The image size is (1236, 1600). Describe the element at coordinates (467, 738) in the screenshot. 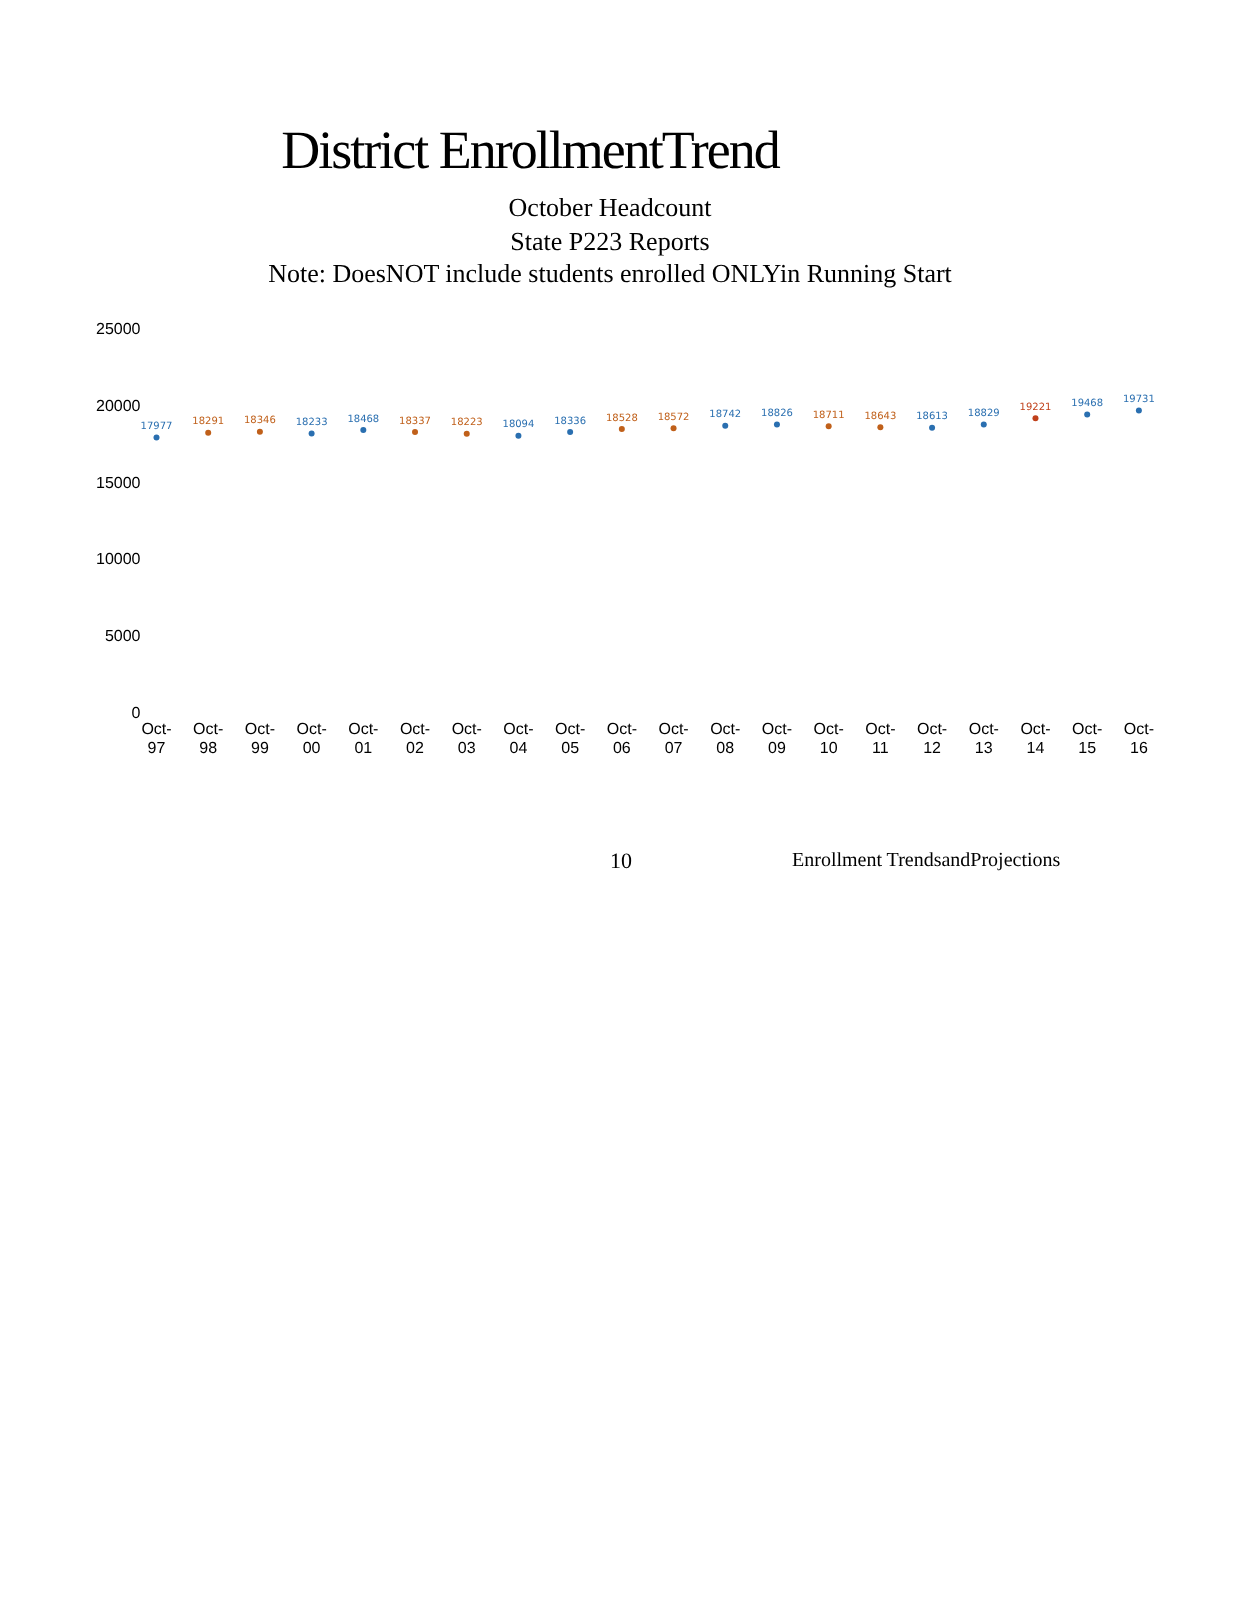

I see `x-tick-label: Oct-03` at that location.